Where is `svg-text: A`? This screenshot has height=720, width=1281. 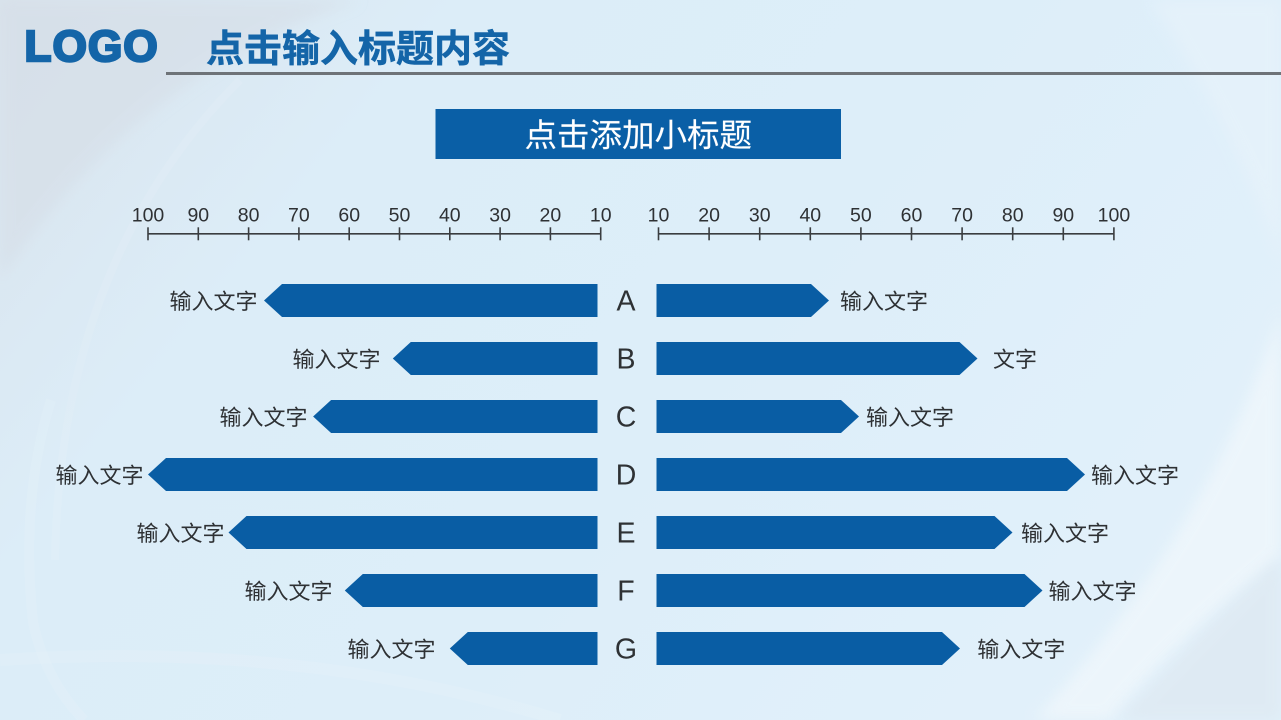
svg-text: A is located at coordinates (625, 302).